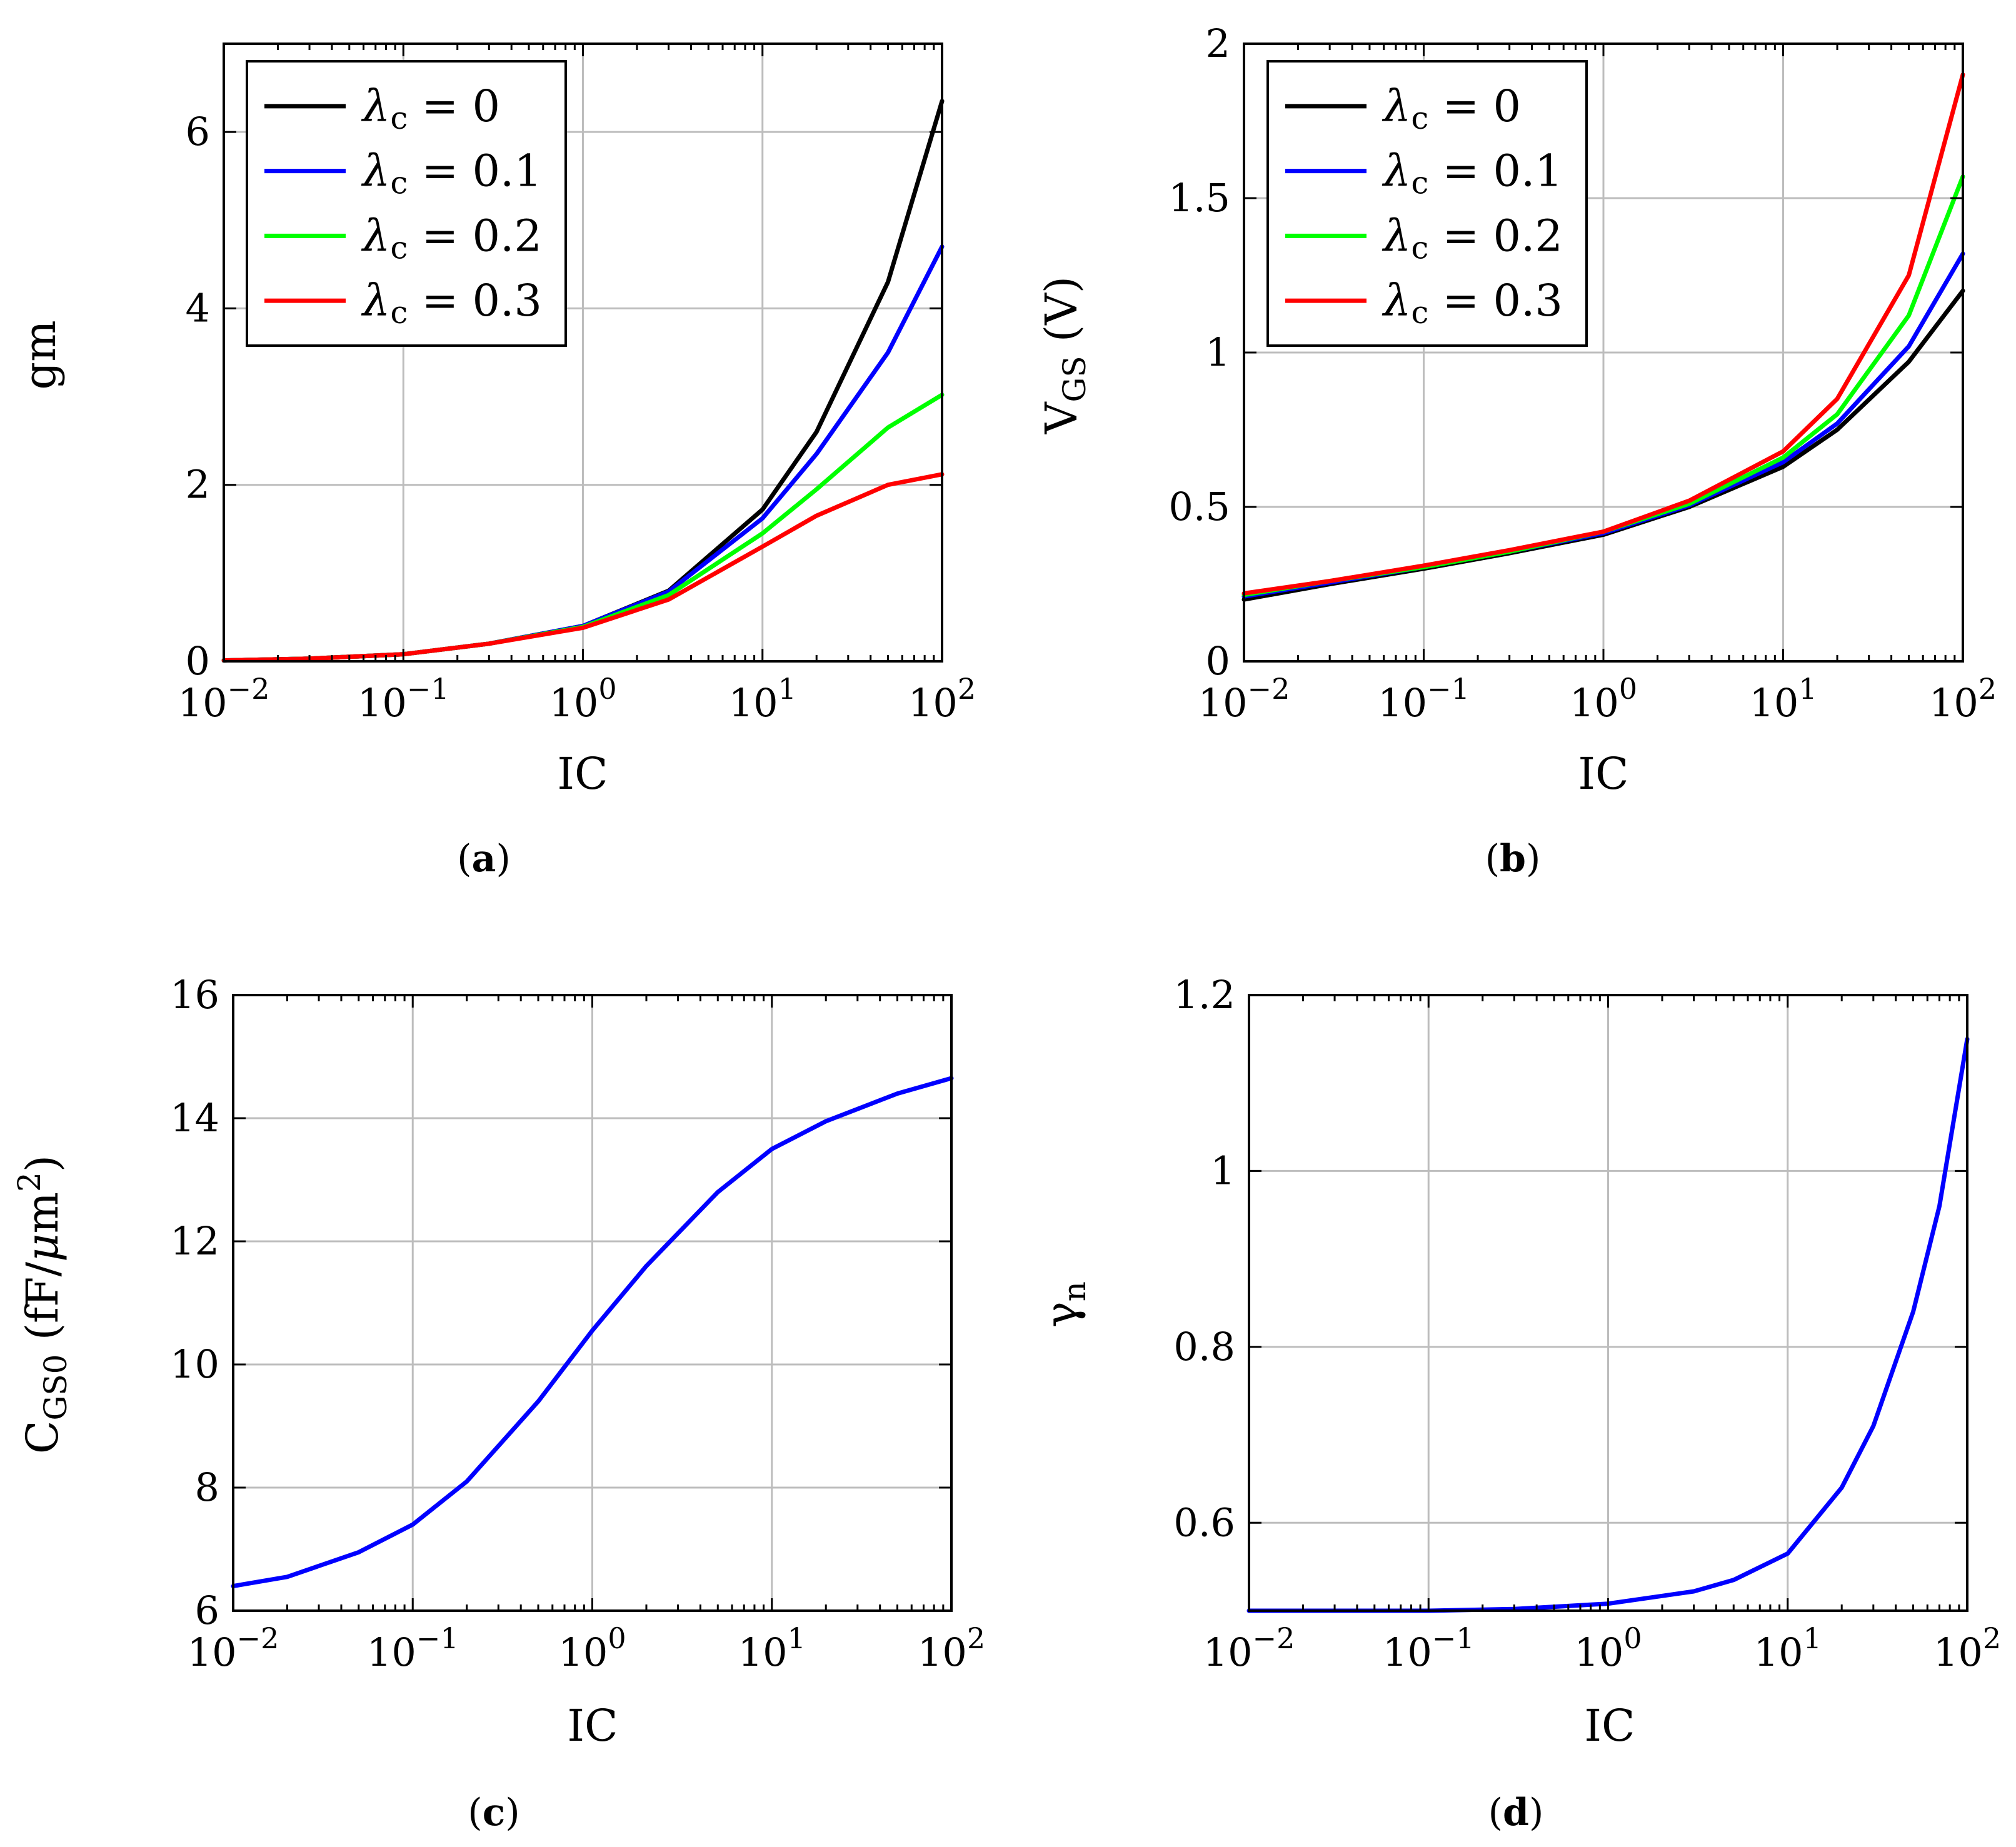 This screenshot has height=1847, width=2016. What do you see at coordinates (1204, 1258) in the screenshot?
I see `ytick-labels-d: 0.6 0.8 1 1.2` at bounding box center [1204, 1258].